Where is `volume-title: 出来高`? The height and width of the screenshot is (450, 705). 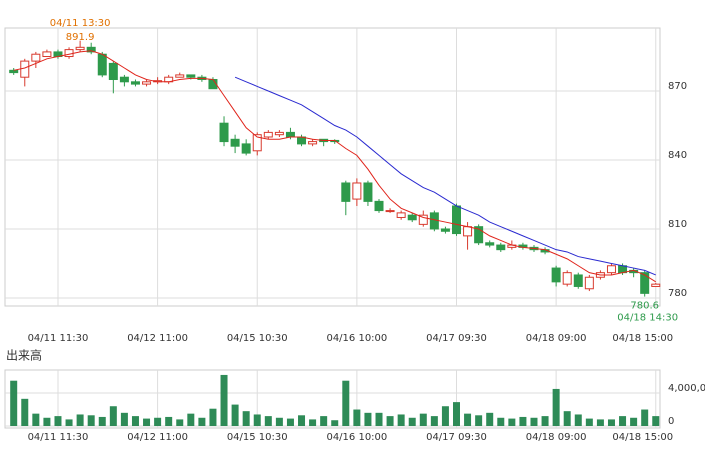 volume-title: 出来高 is located at coordinates (24, 355).